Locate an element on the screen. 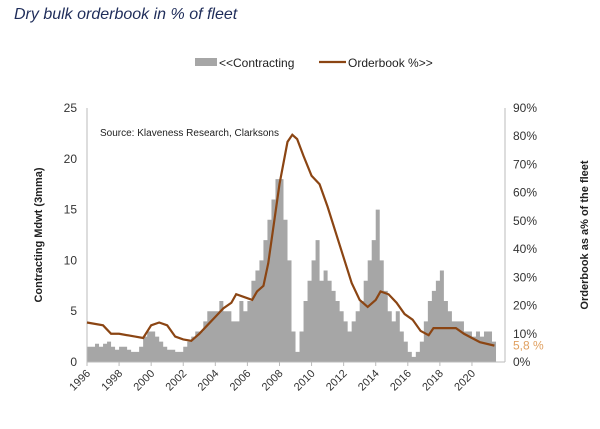  x-tick-label: 2014 is located at coordinates (369, 381).